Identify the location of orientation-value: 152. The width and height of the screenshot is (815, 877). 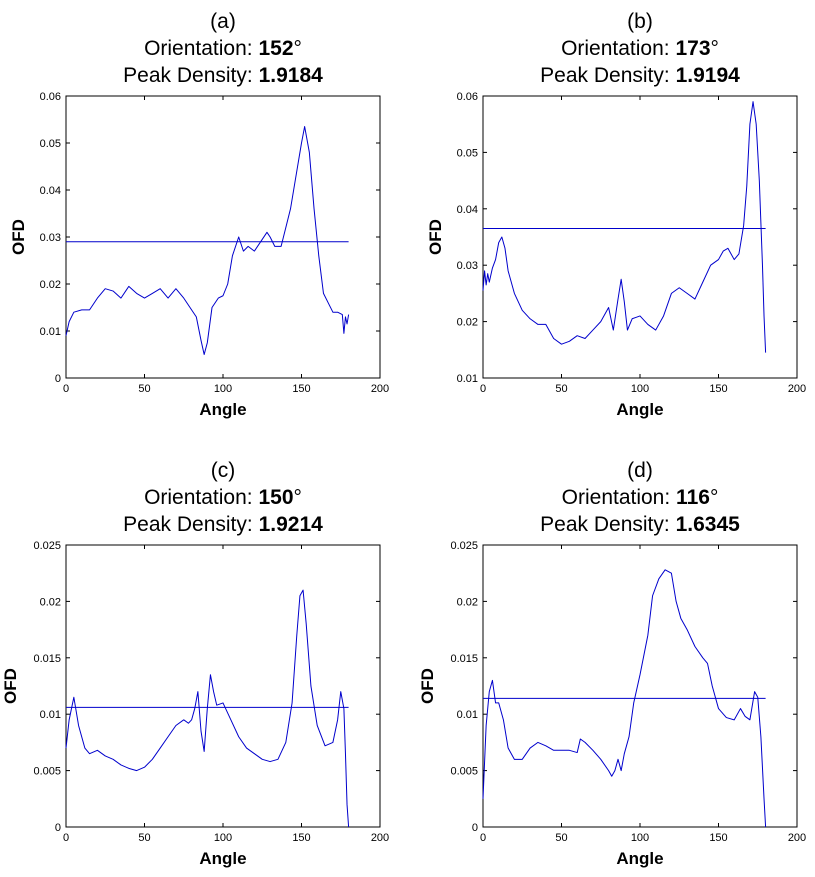
(275, 48).